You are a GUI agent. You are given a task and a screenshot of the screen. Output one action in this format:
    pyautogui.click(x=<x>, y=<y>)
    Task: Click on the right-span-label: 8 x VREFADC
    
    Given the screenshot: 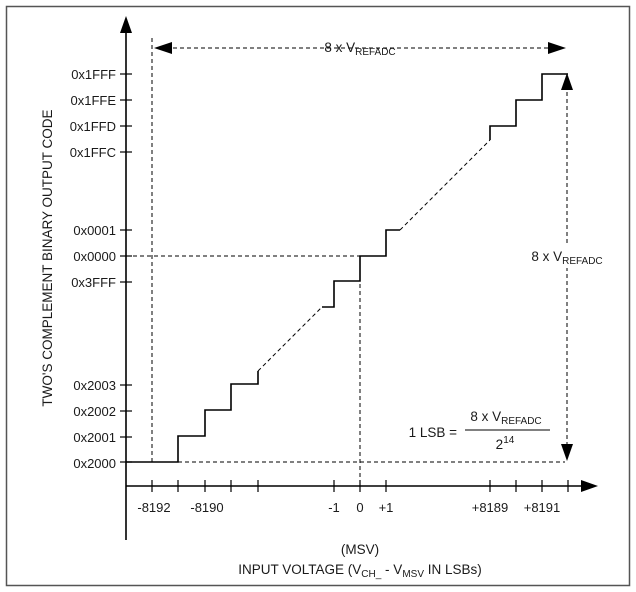 What is the action you would take?
    pyautogui.click(x=566, y=258)
    